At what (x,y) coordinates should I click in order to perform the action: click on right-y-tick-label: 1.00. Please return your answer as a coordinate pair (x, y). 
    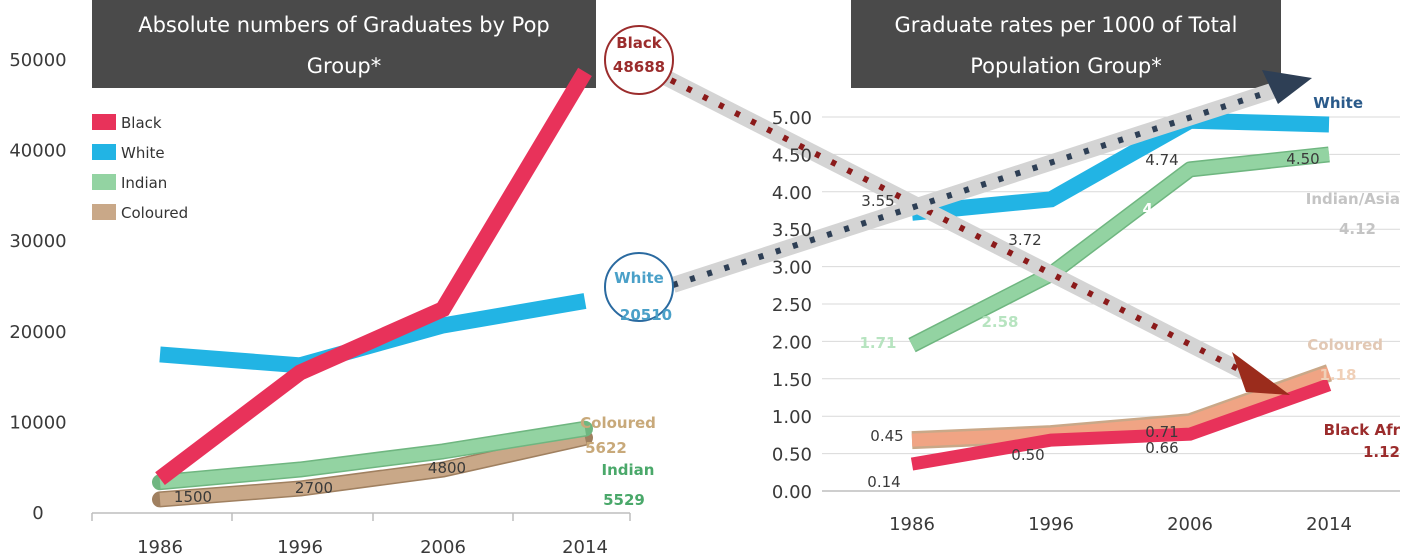
    Looking at the image, I should click on (792, 417).